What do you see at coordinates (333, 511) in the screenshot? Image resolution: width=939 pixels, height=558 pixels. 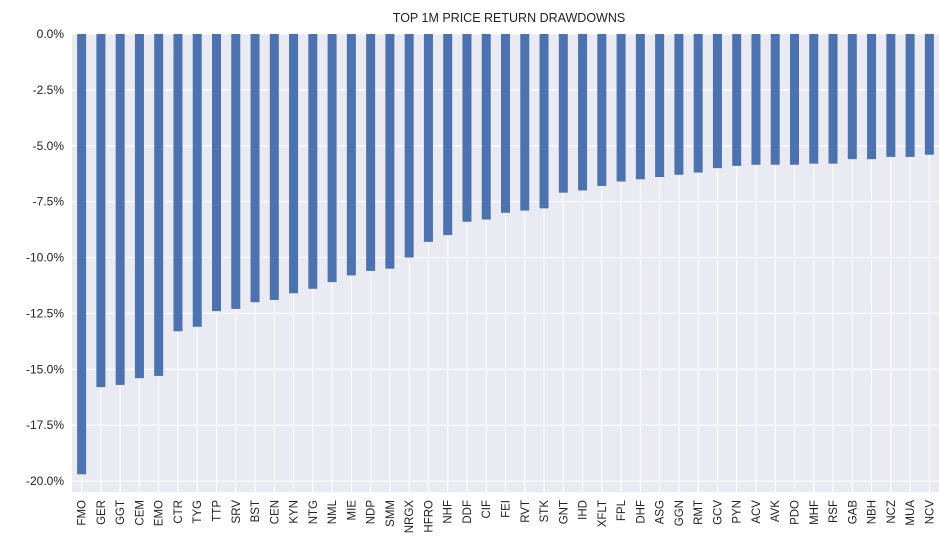 I see `x-tick-label: NML` at bounding box center [333, 511].